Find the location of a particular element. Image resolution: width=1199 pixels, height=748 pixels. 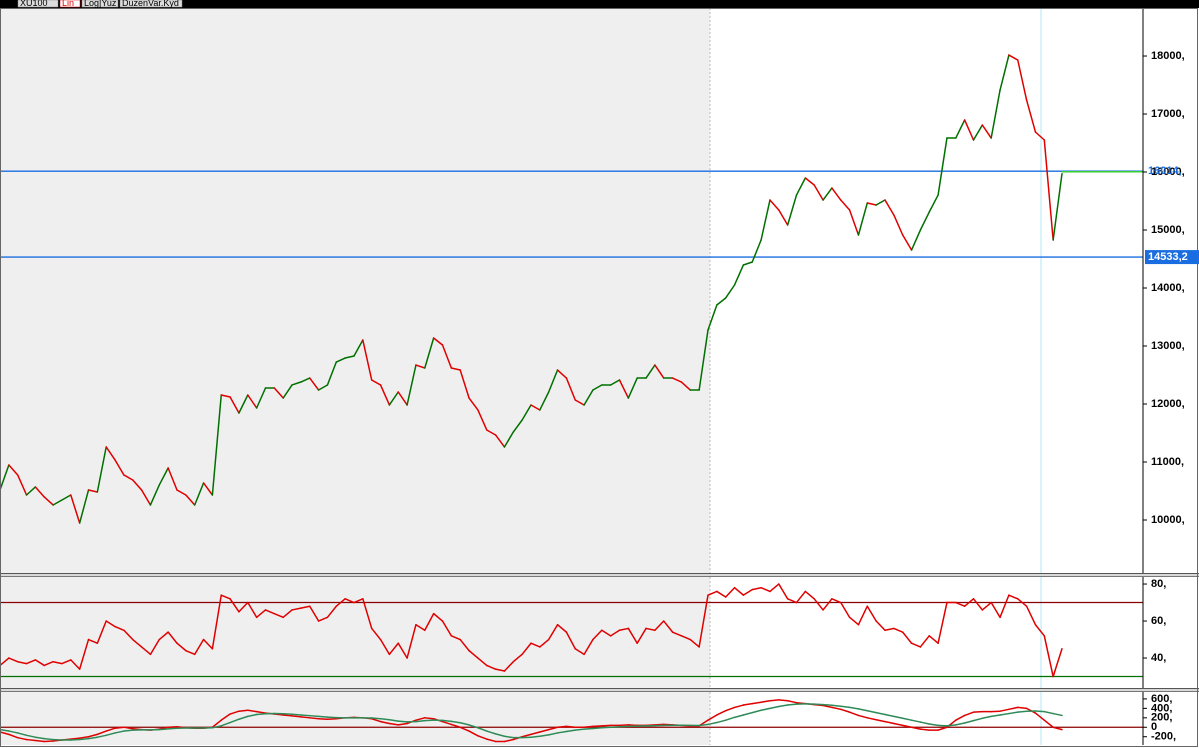

y-tick-label: 40, is located at coordinates (1158, 658).